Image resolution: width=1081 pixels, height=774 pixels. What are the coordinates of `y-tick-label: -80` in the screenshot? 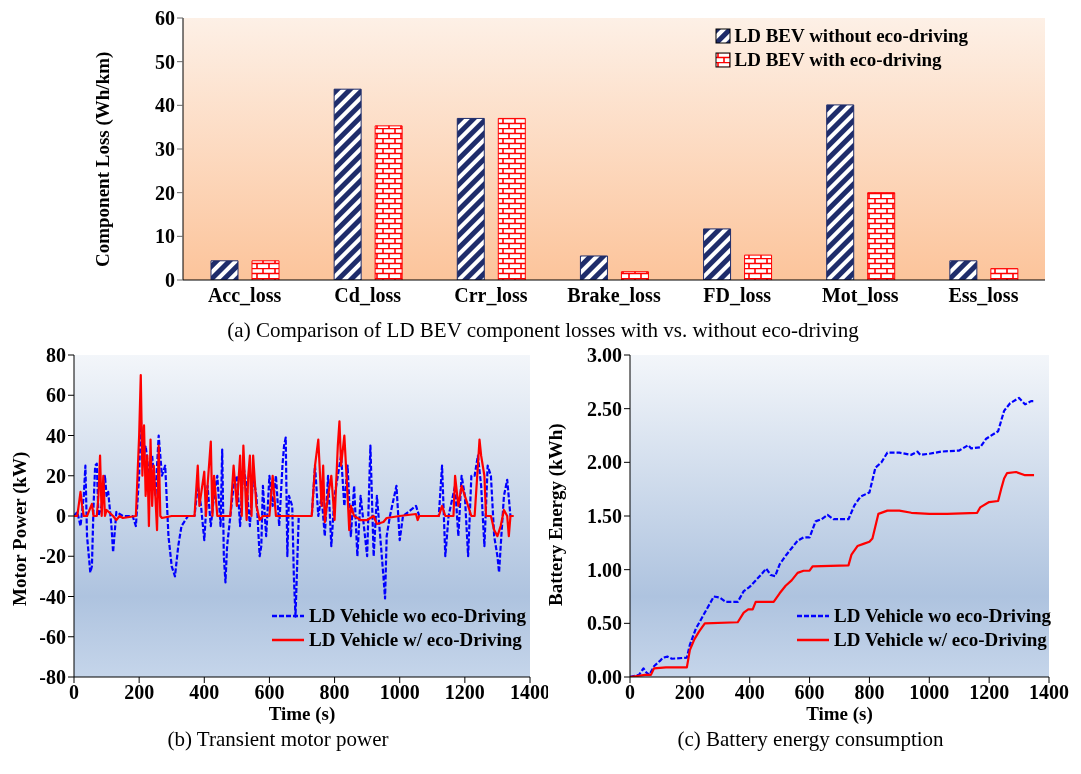 It's located at (52, 677).